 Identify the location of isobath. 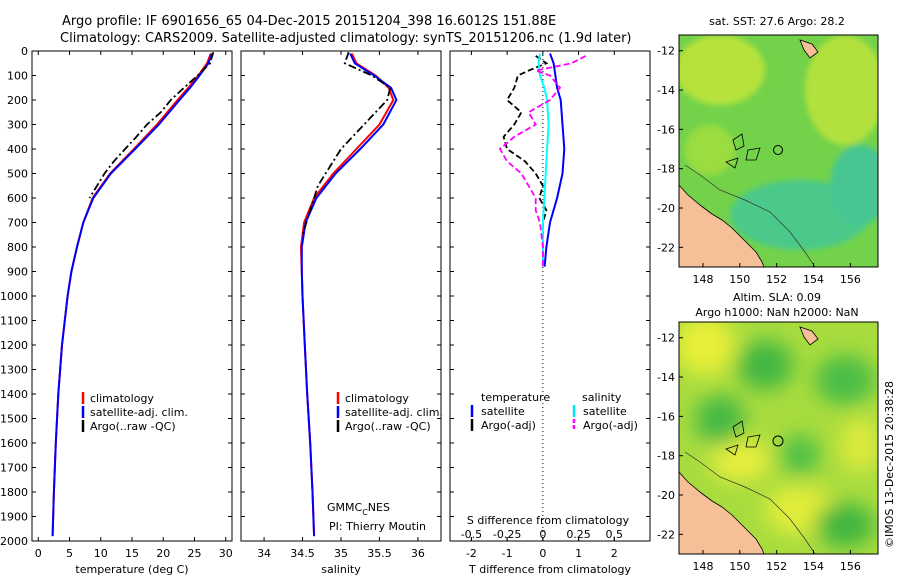
(750, 215).